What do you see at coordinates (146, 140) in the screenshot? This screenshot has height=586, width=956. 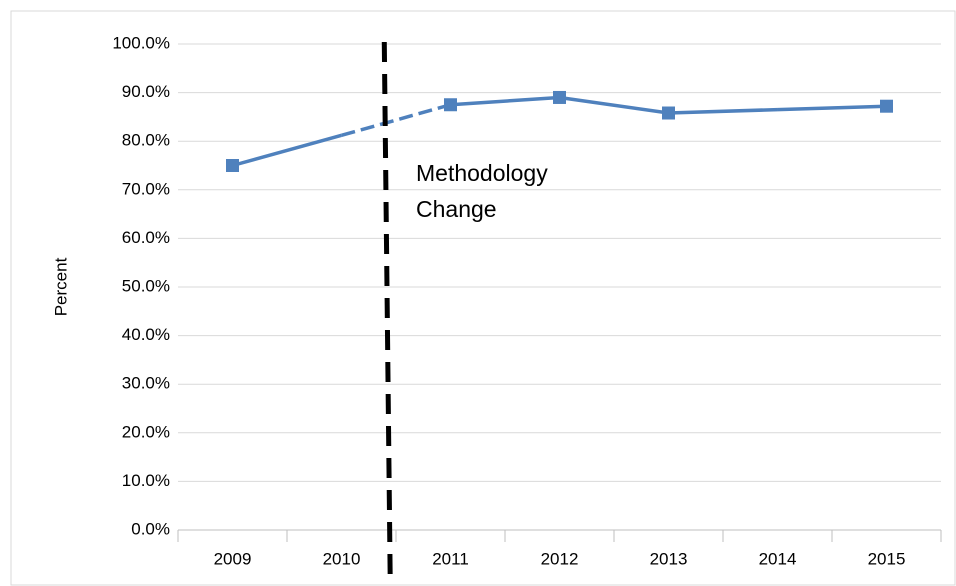 I see `y-tick-label: 80.0%` at bounding box center [146, 140].